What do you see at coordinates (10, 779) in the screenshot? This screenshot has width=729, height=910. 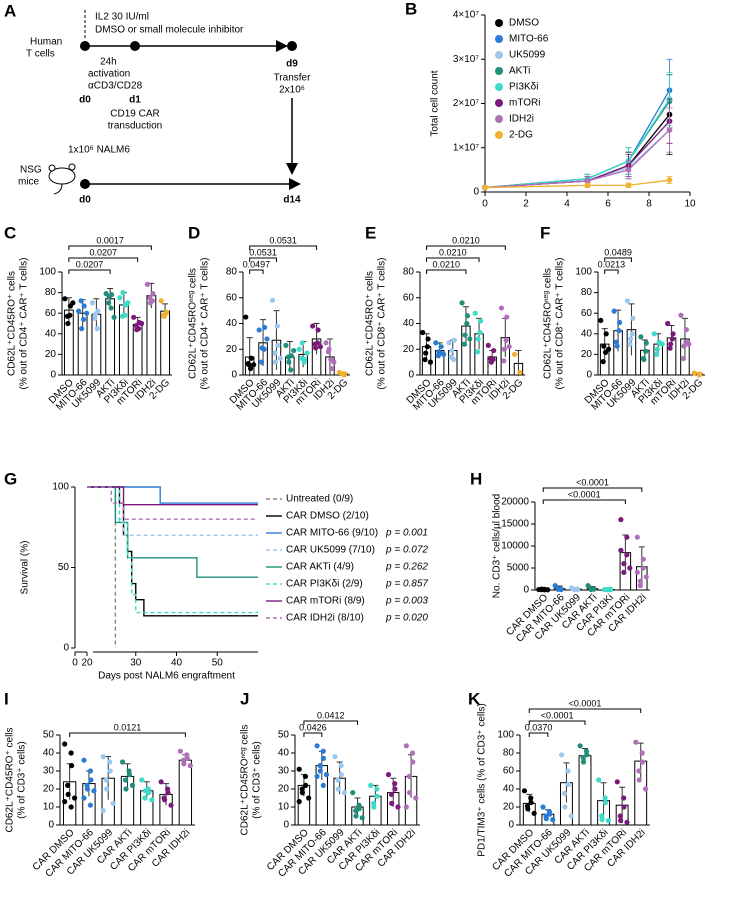 I see `y-axis-title: CD62L⁺CD45RO⁺ cells` at bounding box center [10, 779].